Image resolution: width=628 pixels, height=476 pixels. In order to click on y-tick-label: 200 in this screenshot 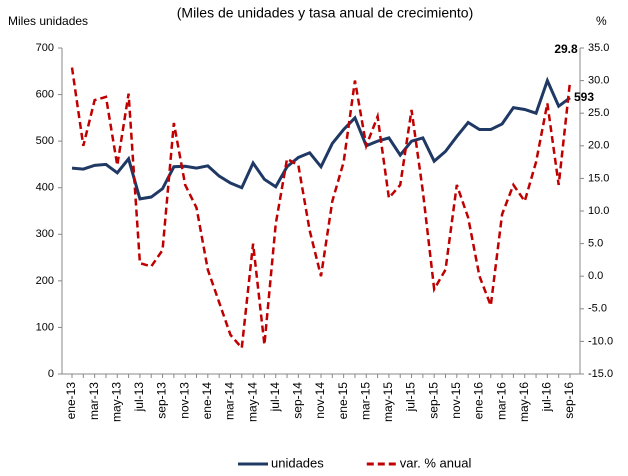, I will do `click(45, 281)`.